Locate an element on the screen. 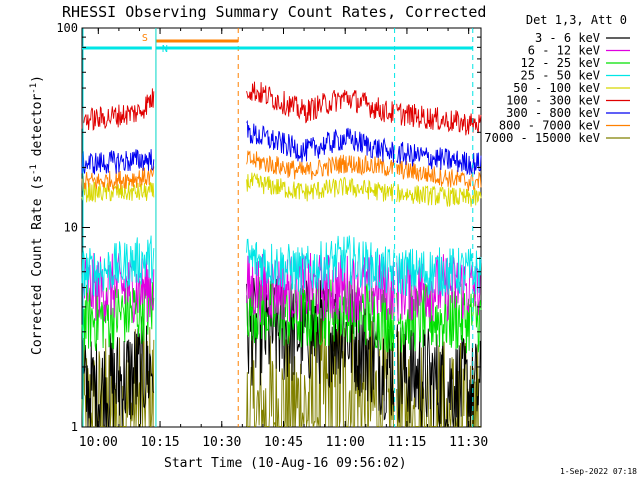 The image size is (640, 480). legend-label-0: 3 - 6 keV is located at coordinates (567, 38).